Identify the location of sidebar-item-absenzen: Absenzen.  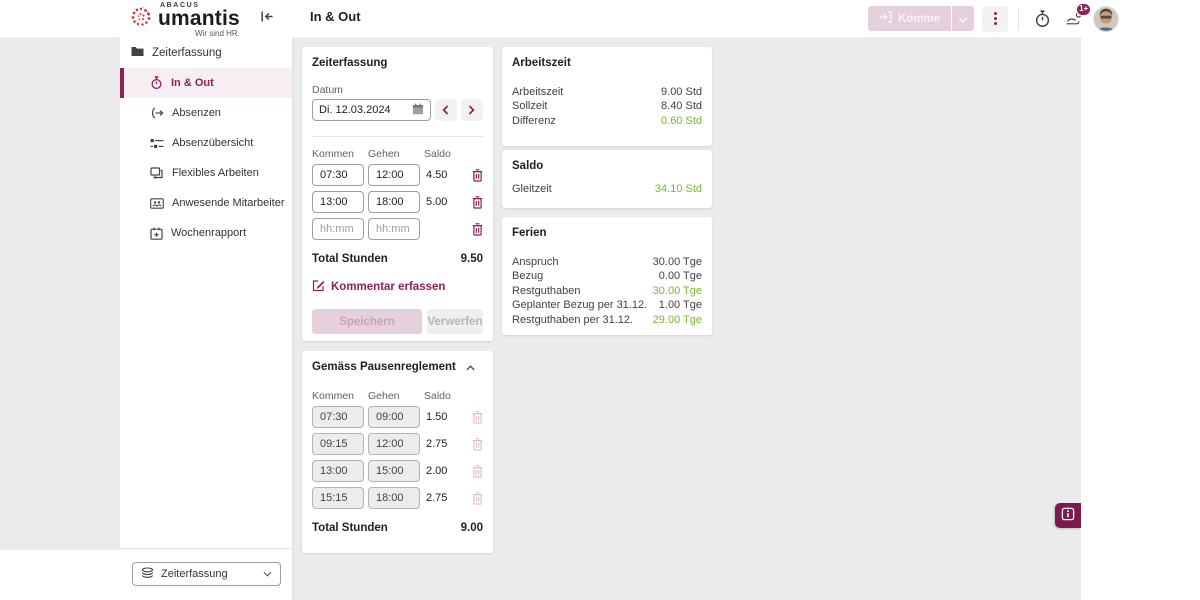
(206, 113).